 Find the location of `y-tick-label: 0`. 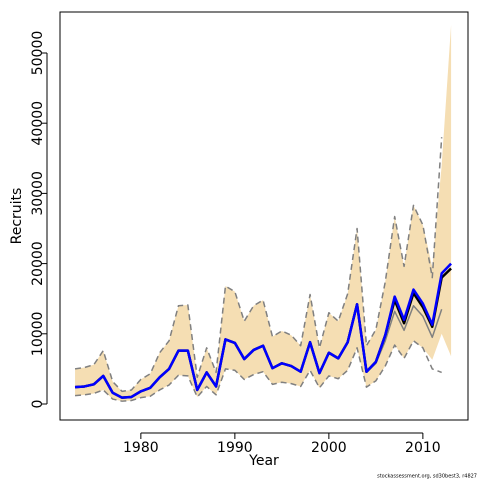

y-tick-label: 0 is located at coordinates (38, 404).